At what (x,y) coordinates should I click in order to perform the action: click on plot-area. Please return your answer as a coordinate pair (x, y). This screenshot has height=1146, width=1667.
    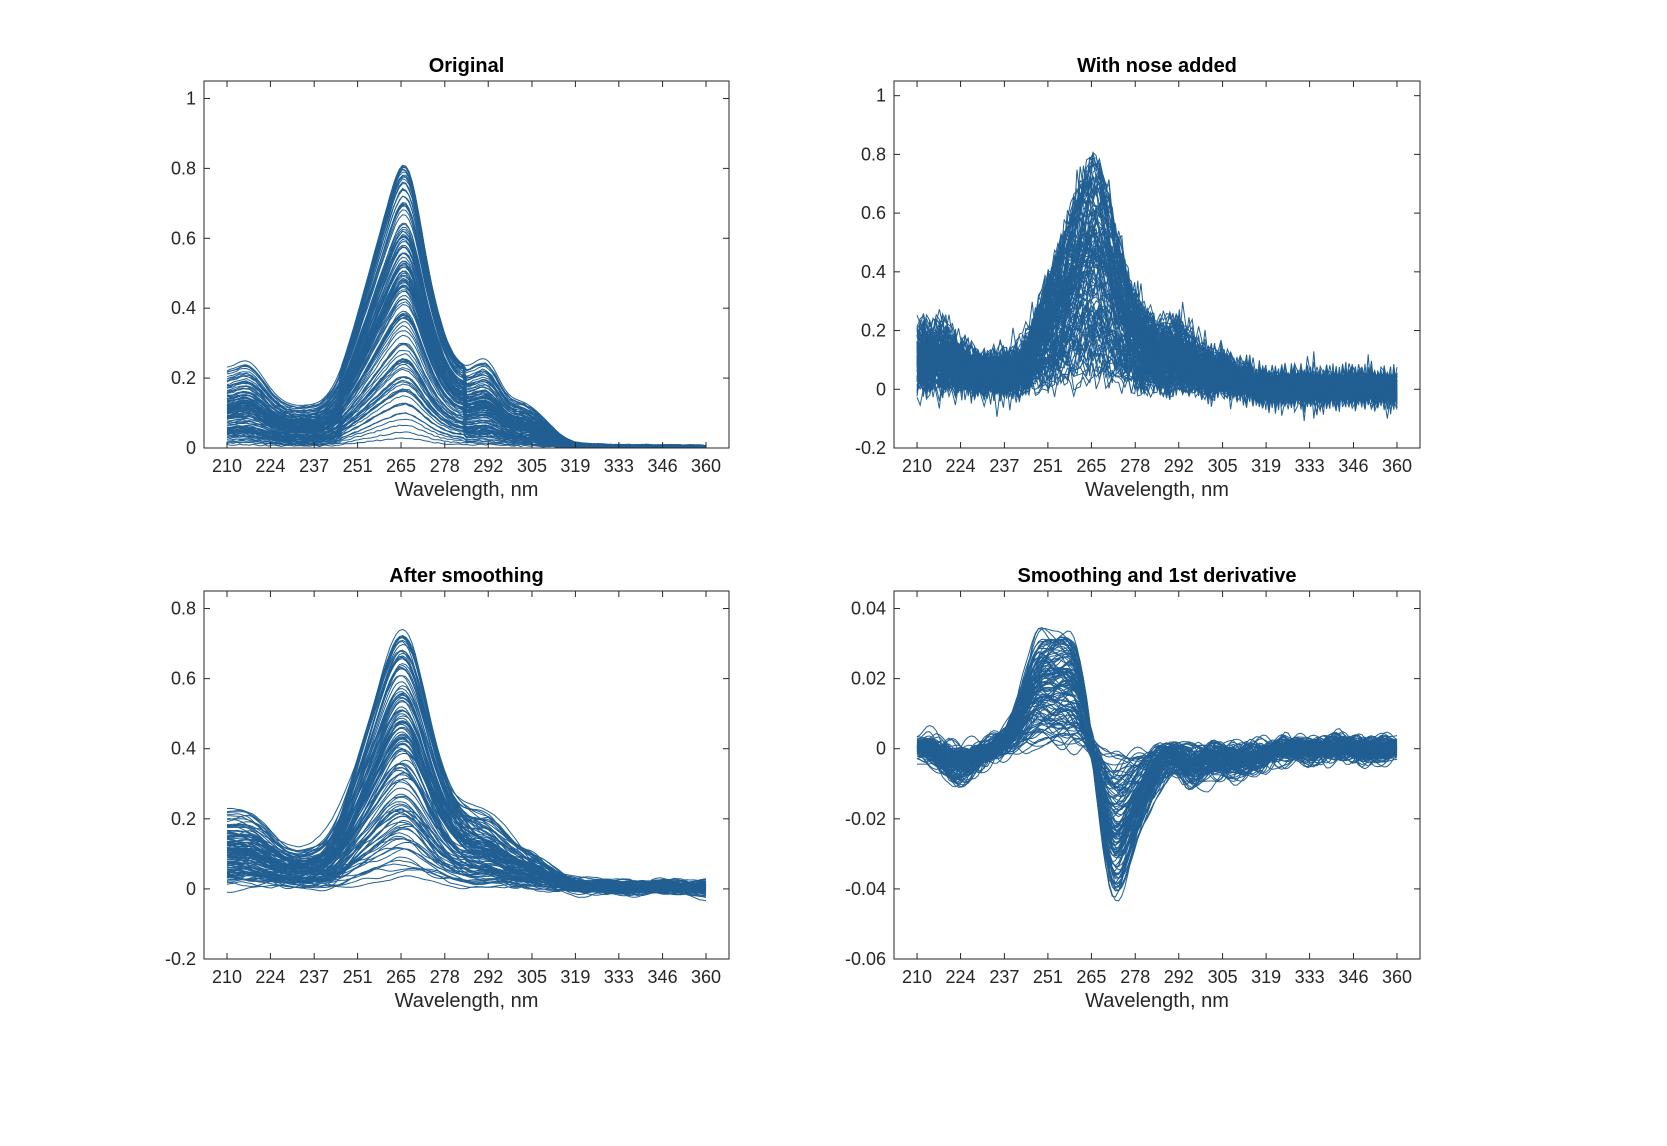
    Looking at the image, I should click on (466, 775).